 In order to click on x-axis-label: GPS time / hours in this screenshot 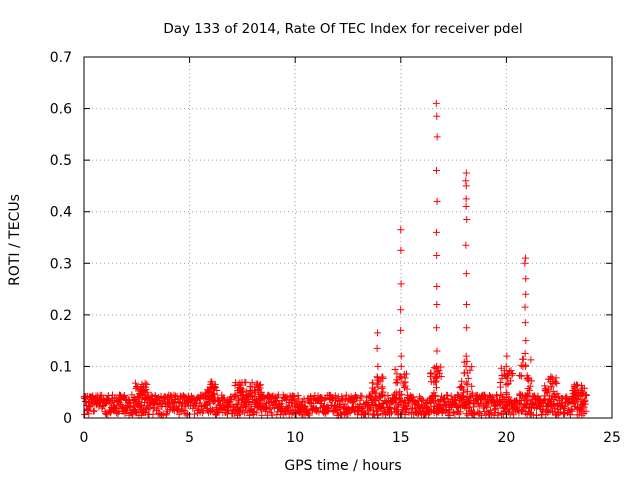, I will do `click(342, 466)`.